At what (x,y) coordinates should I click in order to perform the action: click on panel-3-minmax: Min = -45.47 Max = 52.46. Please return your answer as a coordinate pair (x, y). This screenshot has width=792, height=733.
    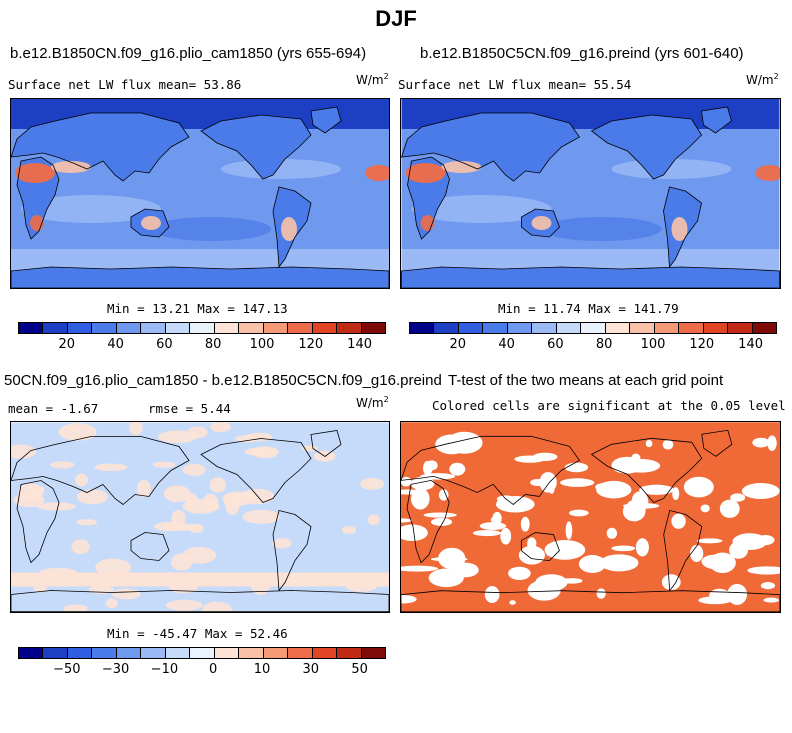
    Looking at the image, I should click on (197, 633).